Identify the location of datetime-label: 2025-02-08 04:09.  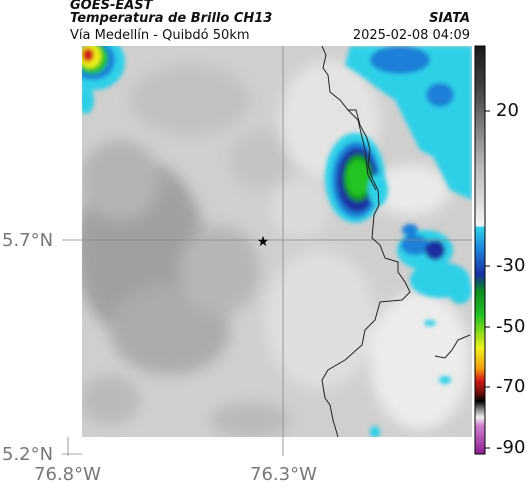
(411, 35).